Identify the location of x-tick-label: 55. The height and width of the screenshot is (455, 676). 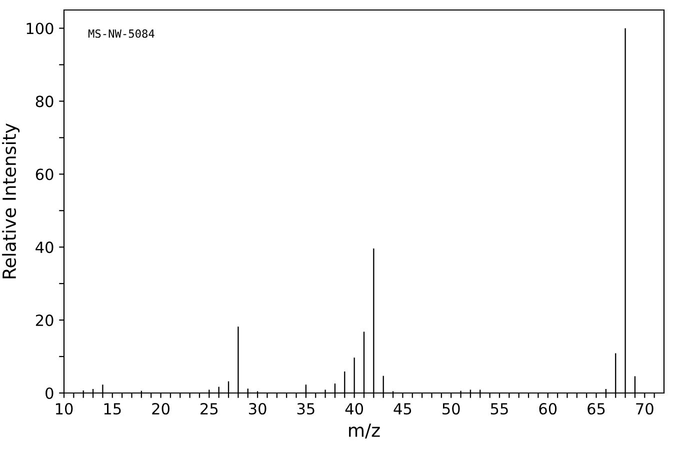
(499, 409).